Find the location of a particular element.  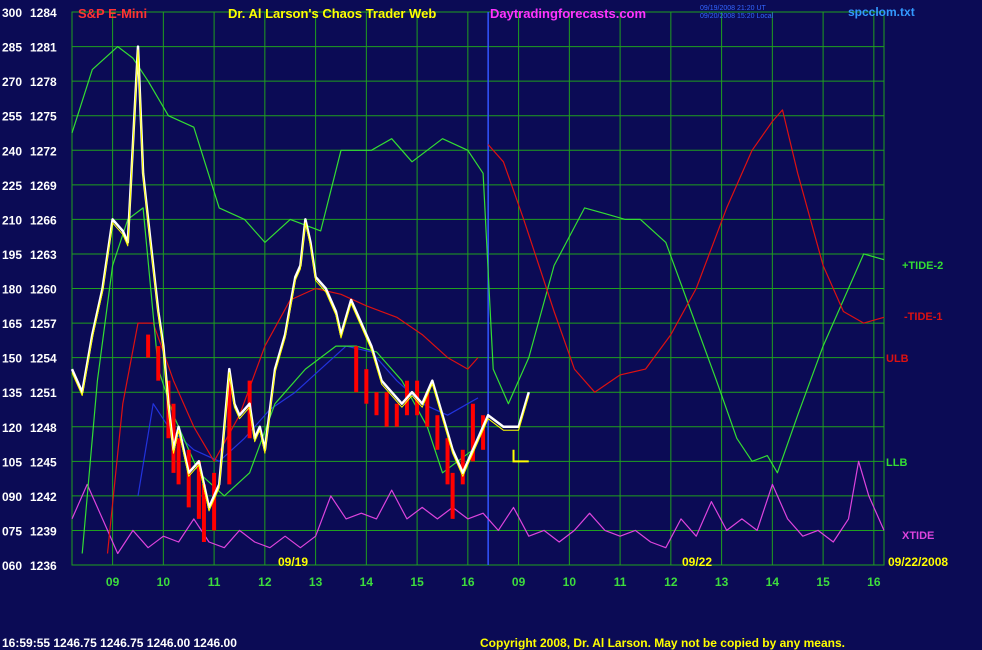

y-tick-label-left: 285 is located at coordinates (12, 48).